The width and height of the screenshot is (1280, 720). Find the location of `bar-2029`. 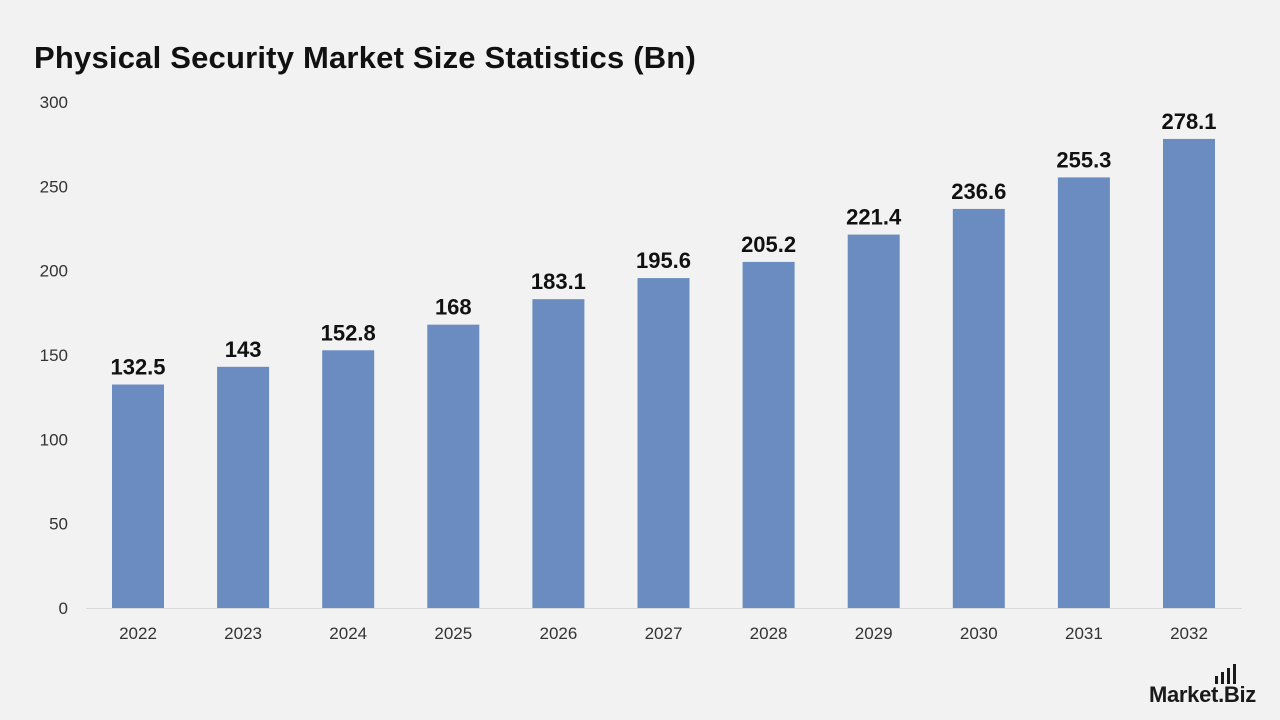

bar-2029 is located at coordinates (873, 421).